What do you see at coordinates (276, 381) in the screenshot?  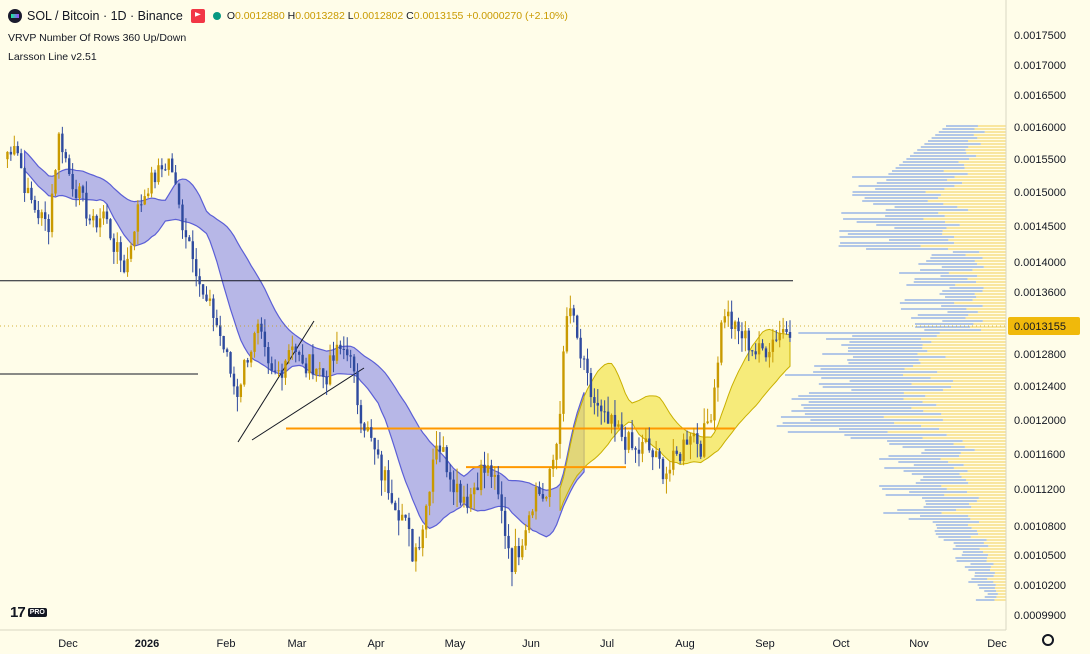 I see `trend-line-upper` at bounding box center [276, 381].